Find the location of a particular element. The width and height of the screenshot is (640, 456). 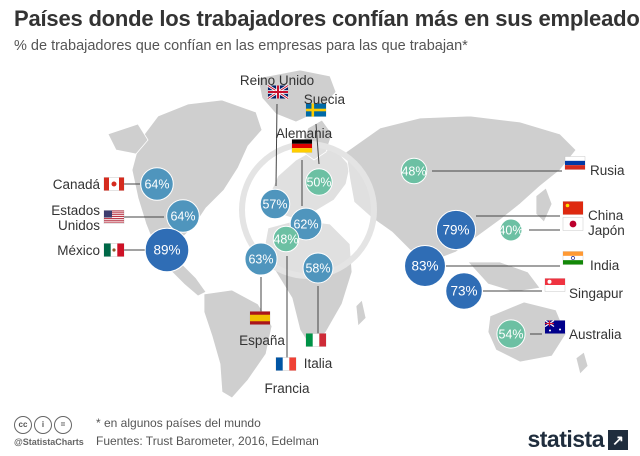

canada-country-label: Canadá is located at coordinates (77, 184).